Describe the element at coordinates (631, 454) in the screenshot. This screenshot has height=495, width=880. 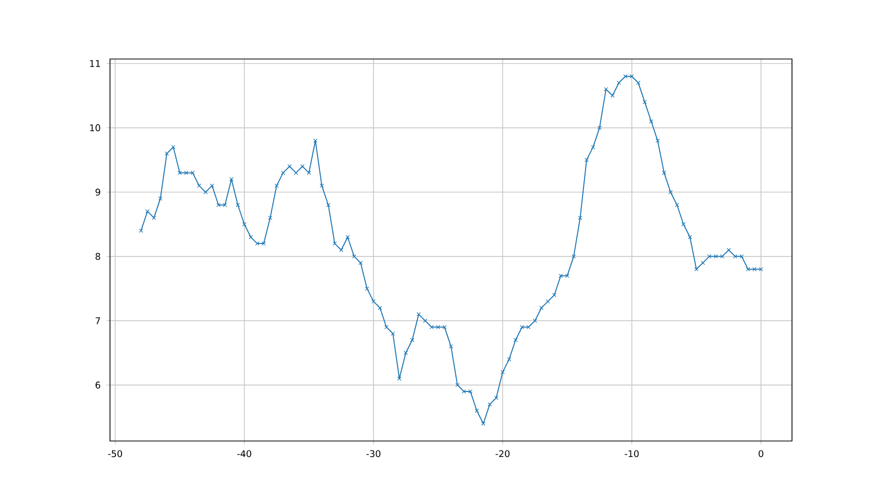
I see `x-tick-label: -10` at that location.